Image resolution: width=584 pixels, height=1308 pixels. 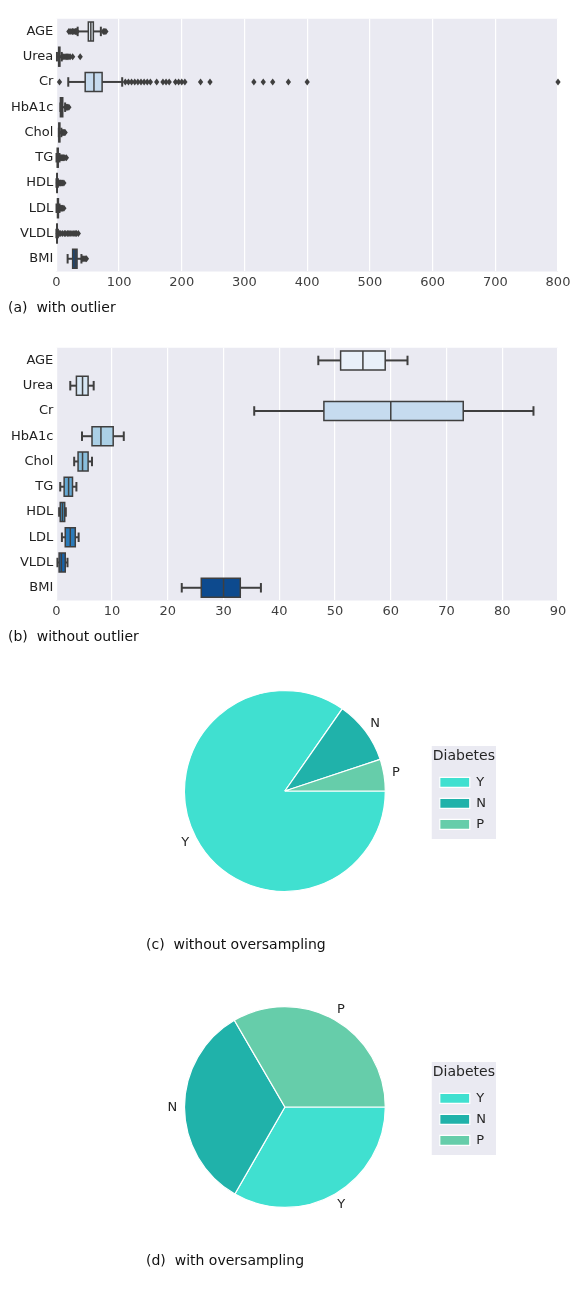 I want to click on x-tick-label: 600, so click(x=432, y=281).